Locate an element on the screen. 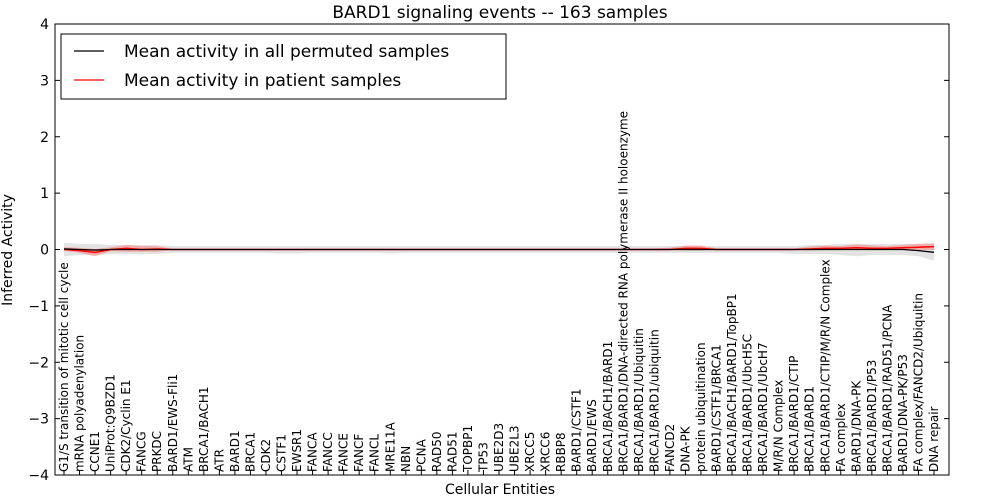 The height and width of the screenshot is (500, 1000). x-category-label: FANCD2 is located at coordinates (670, 448).